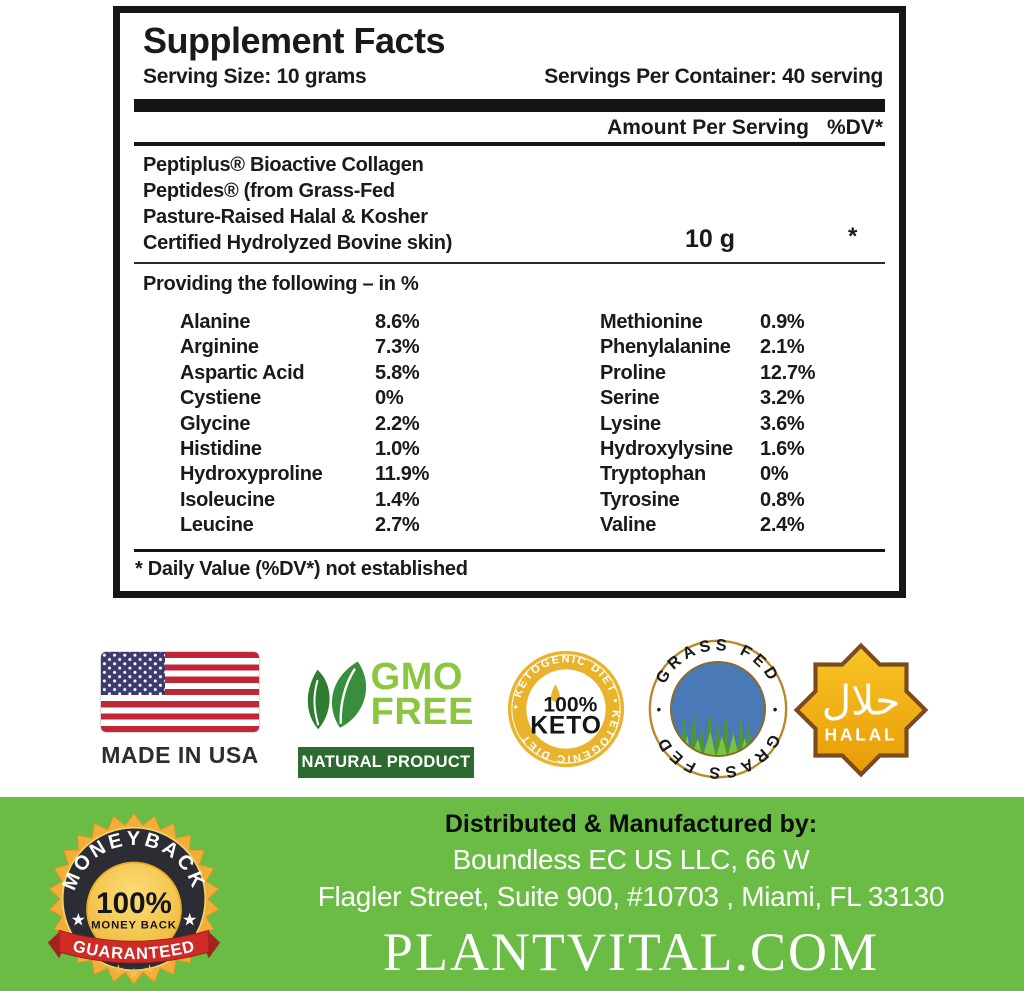 The height and width of the screenshot is (991, 1024). I want to click on gmo-word: GMO, so click(416, 677).